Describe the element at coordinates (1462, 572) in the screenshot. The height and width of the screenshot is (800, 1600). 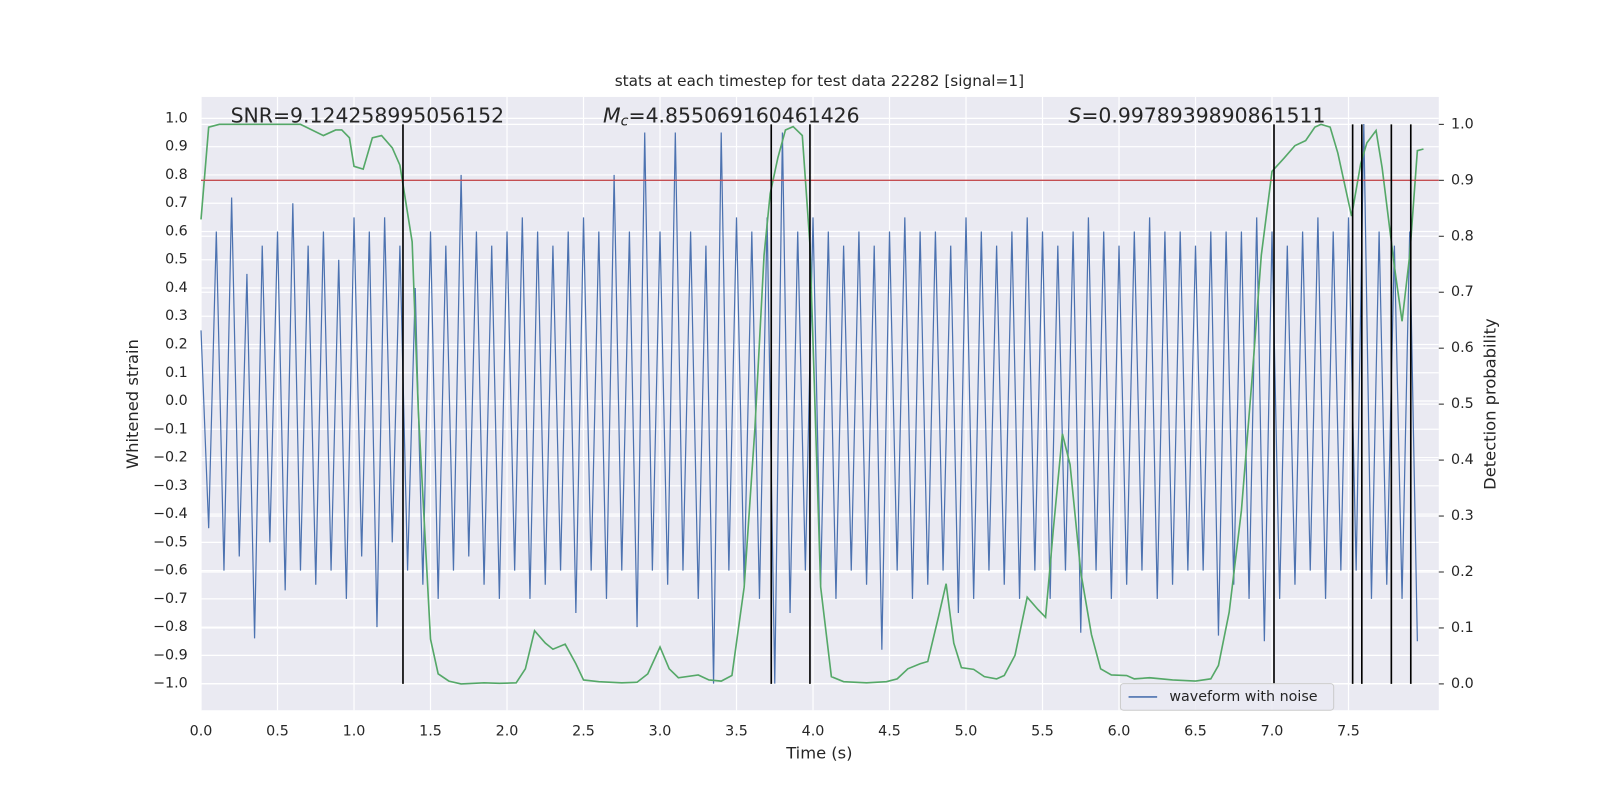
I see `y2-tick-label: 0.2` at that location.